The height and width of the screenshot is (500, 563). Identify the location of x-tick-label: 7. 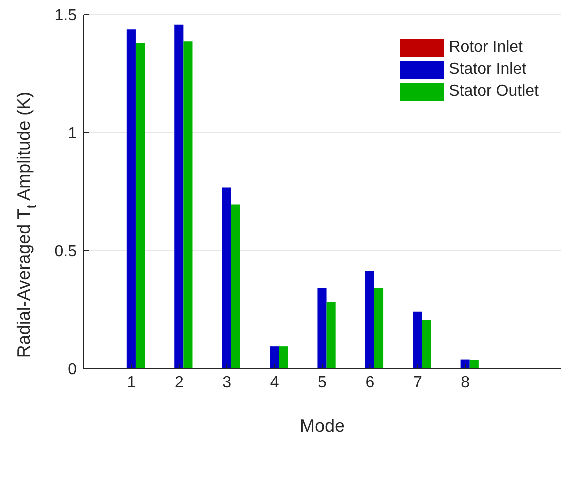
(417, 383).